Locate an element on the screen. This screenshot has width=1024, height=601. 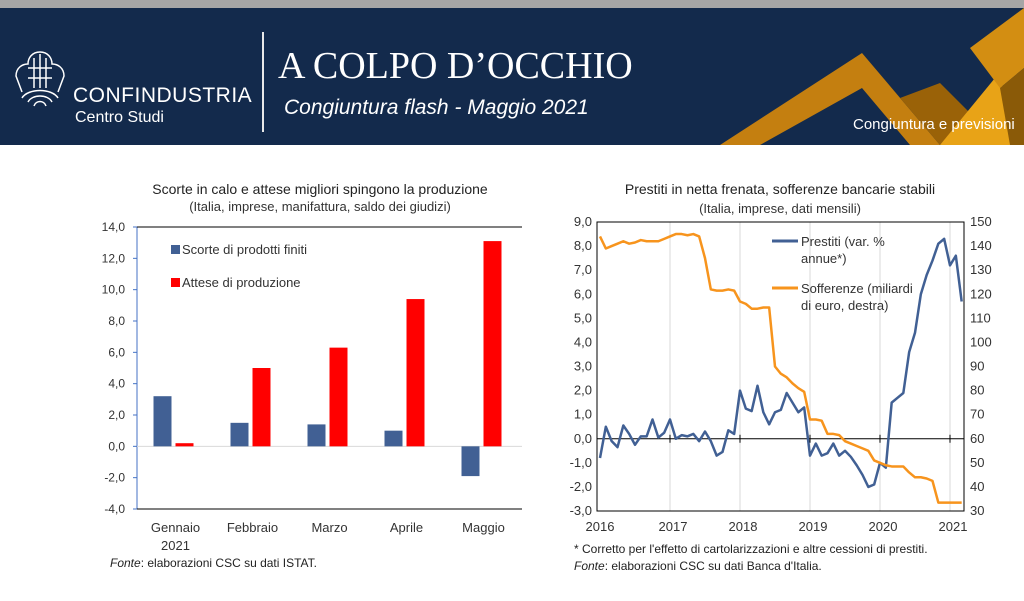
y2-tick-label: 30 is located at coordinates (977, 510).